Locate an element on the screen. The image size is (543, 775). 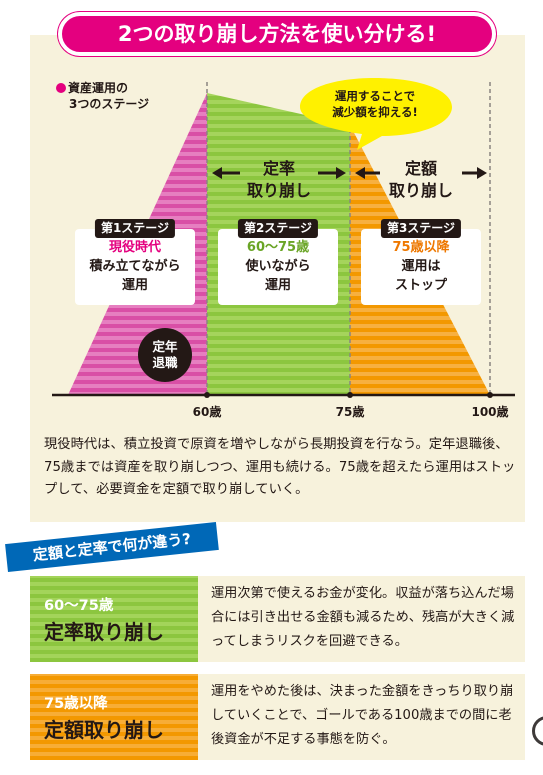
speech-bubble is located at coordinates (376, 114).